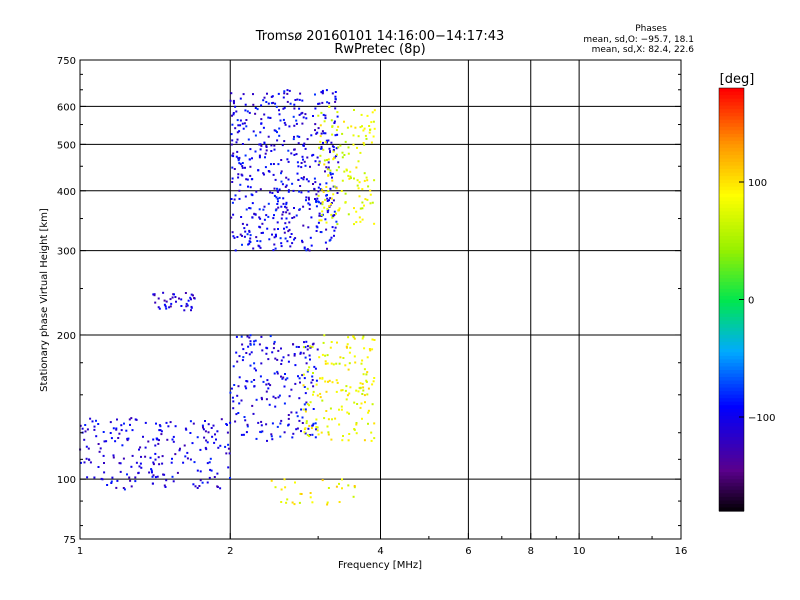 The height and width of the screenshot is (600, 800). I want to click on colorbar-tick-label: 0, so click(751, 301).